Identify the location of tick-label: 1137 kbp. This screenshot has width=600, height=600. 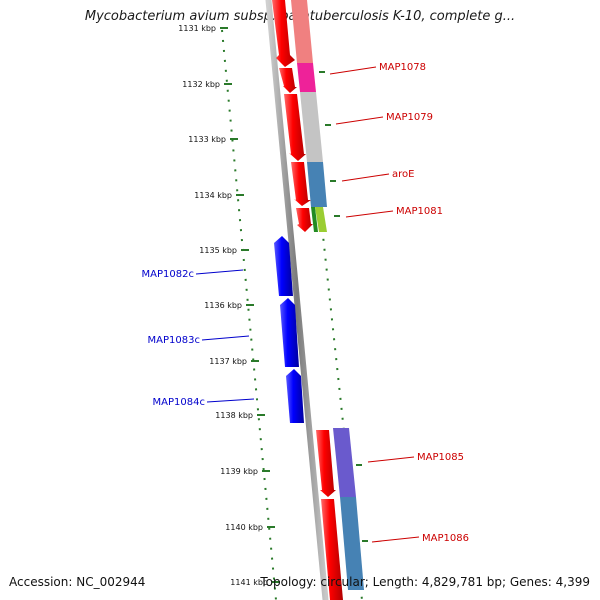
(228, 361).